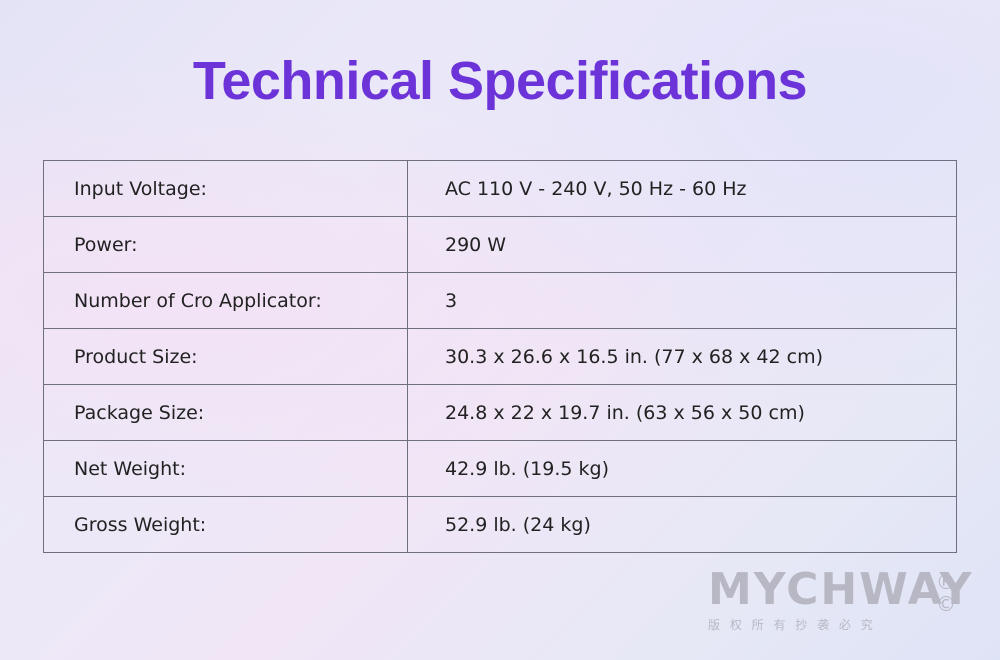  What do you see at coordinates (946, 582) in the screenshot?
I see `watermark-registered: ®` at bounding box center [946, 582].